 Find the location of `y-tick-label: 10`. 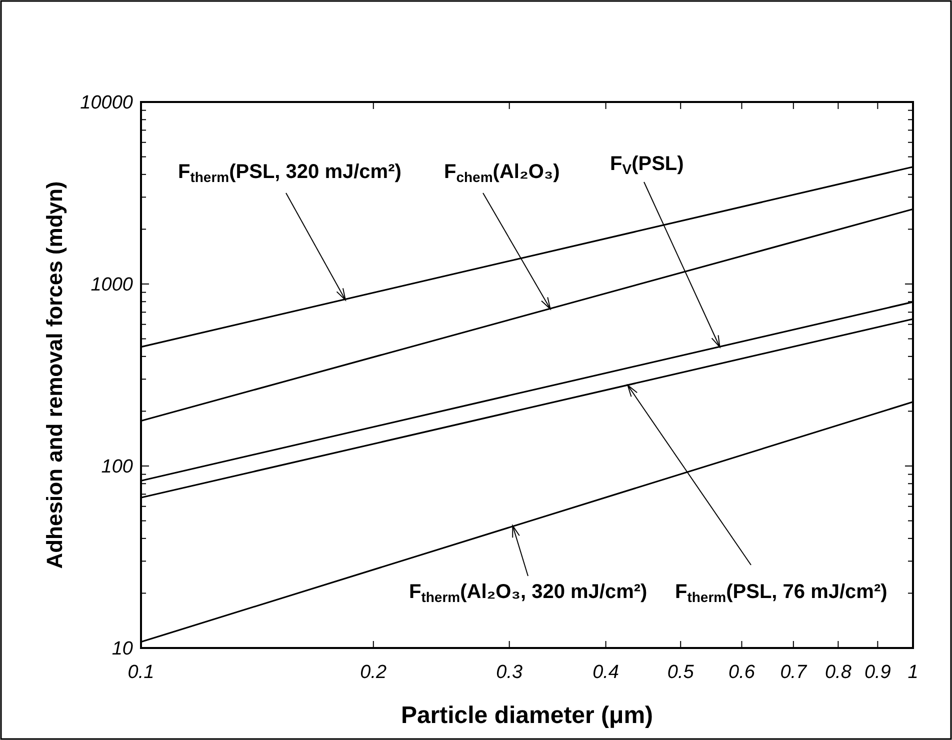

y-tick-label: 10 is located at coordinates (123, 649).